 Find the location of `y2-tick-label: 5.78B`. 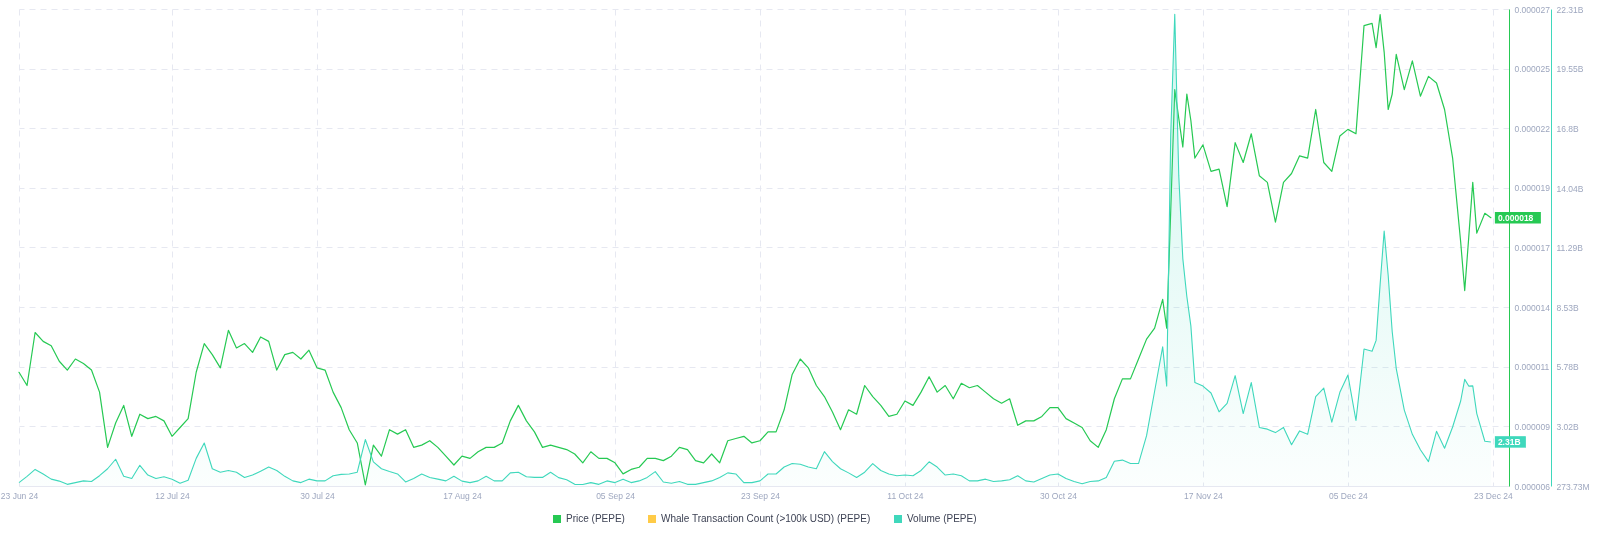

y2-tick-label: 5.78B is located at coordinates (1568, 367).